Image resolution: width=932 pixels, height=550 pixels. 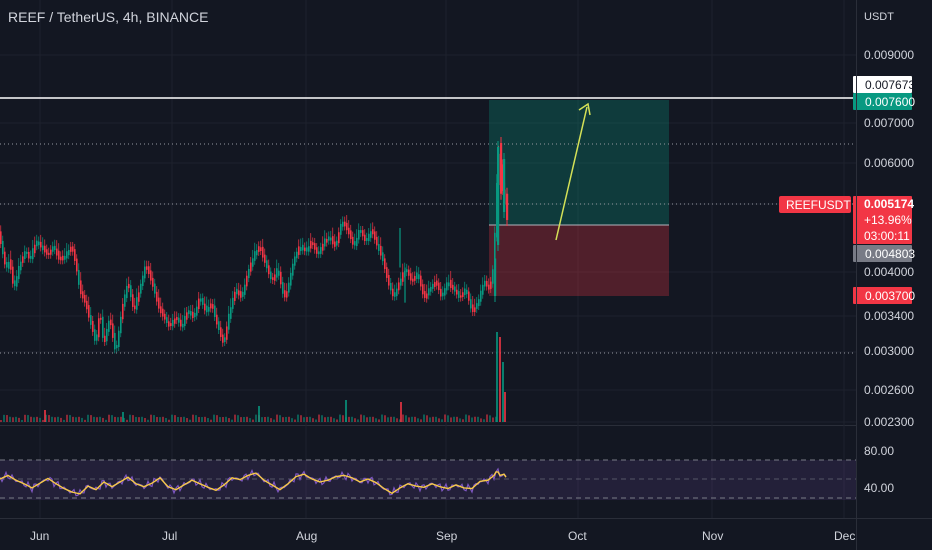 I want to click on price-tick-label: 0.002600, so click(x=889, y=390).